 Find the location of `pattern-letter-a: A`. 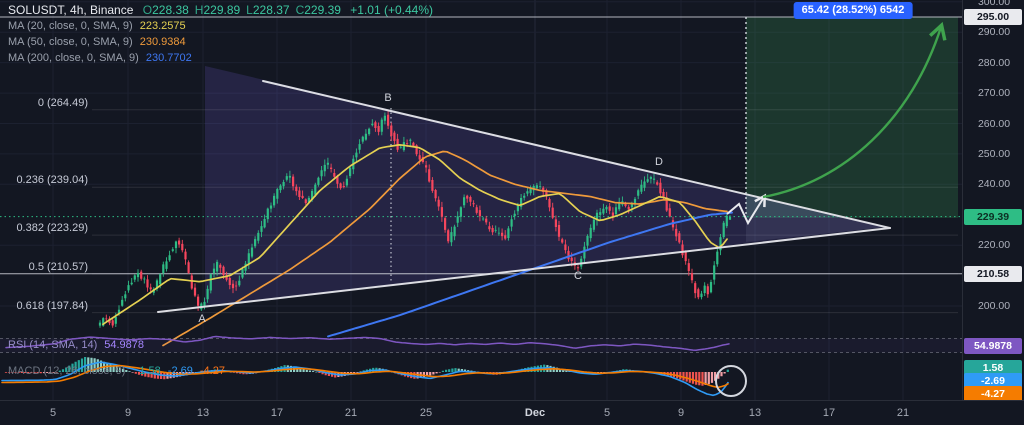

pattern-letter-a: A is located at coordinates (202, 319).